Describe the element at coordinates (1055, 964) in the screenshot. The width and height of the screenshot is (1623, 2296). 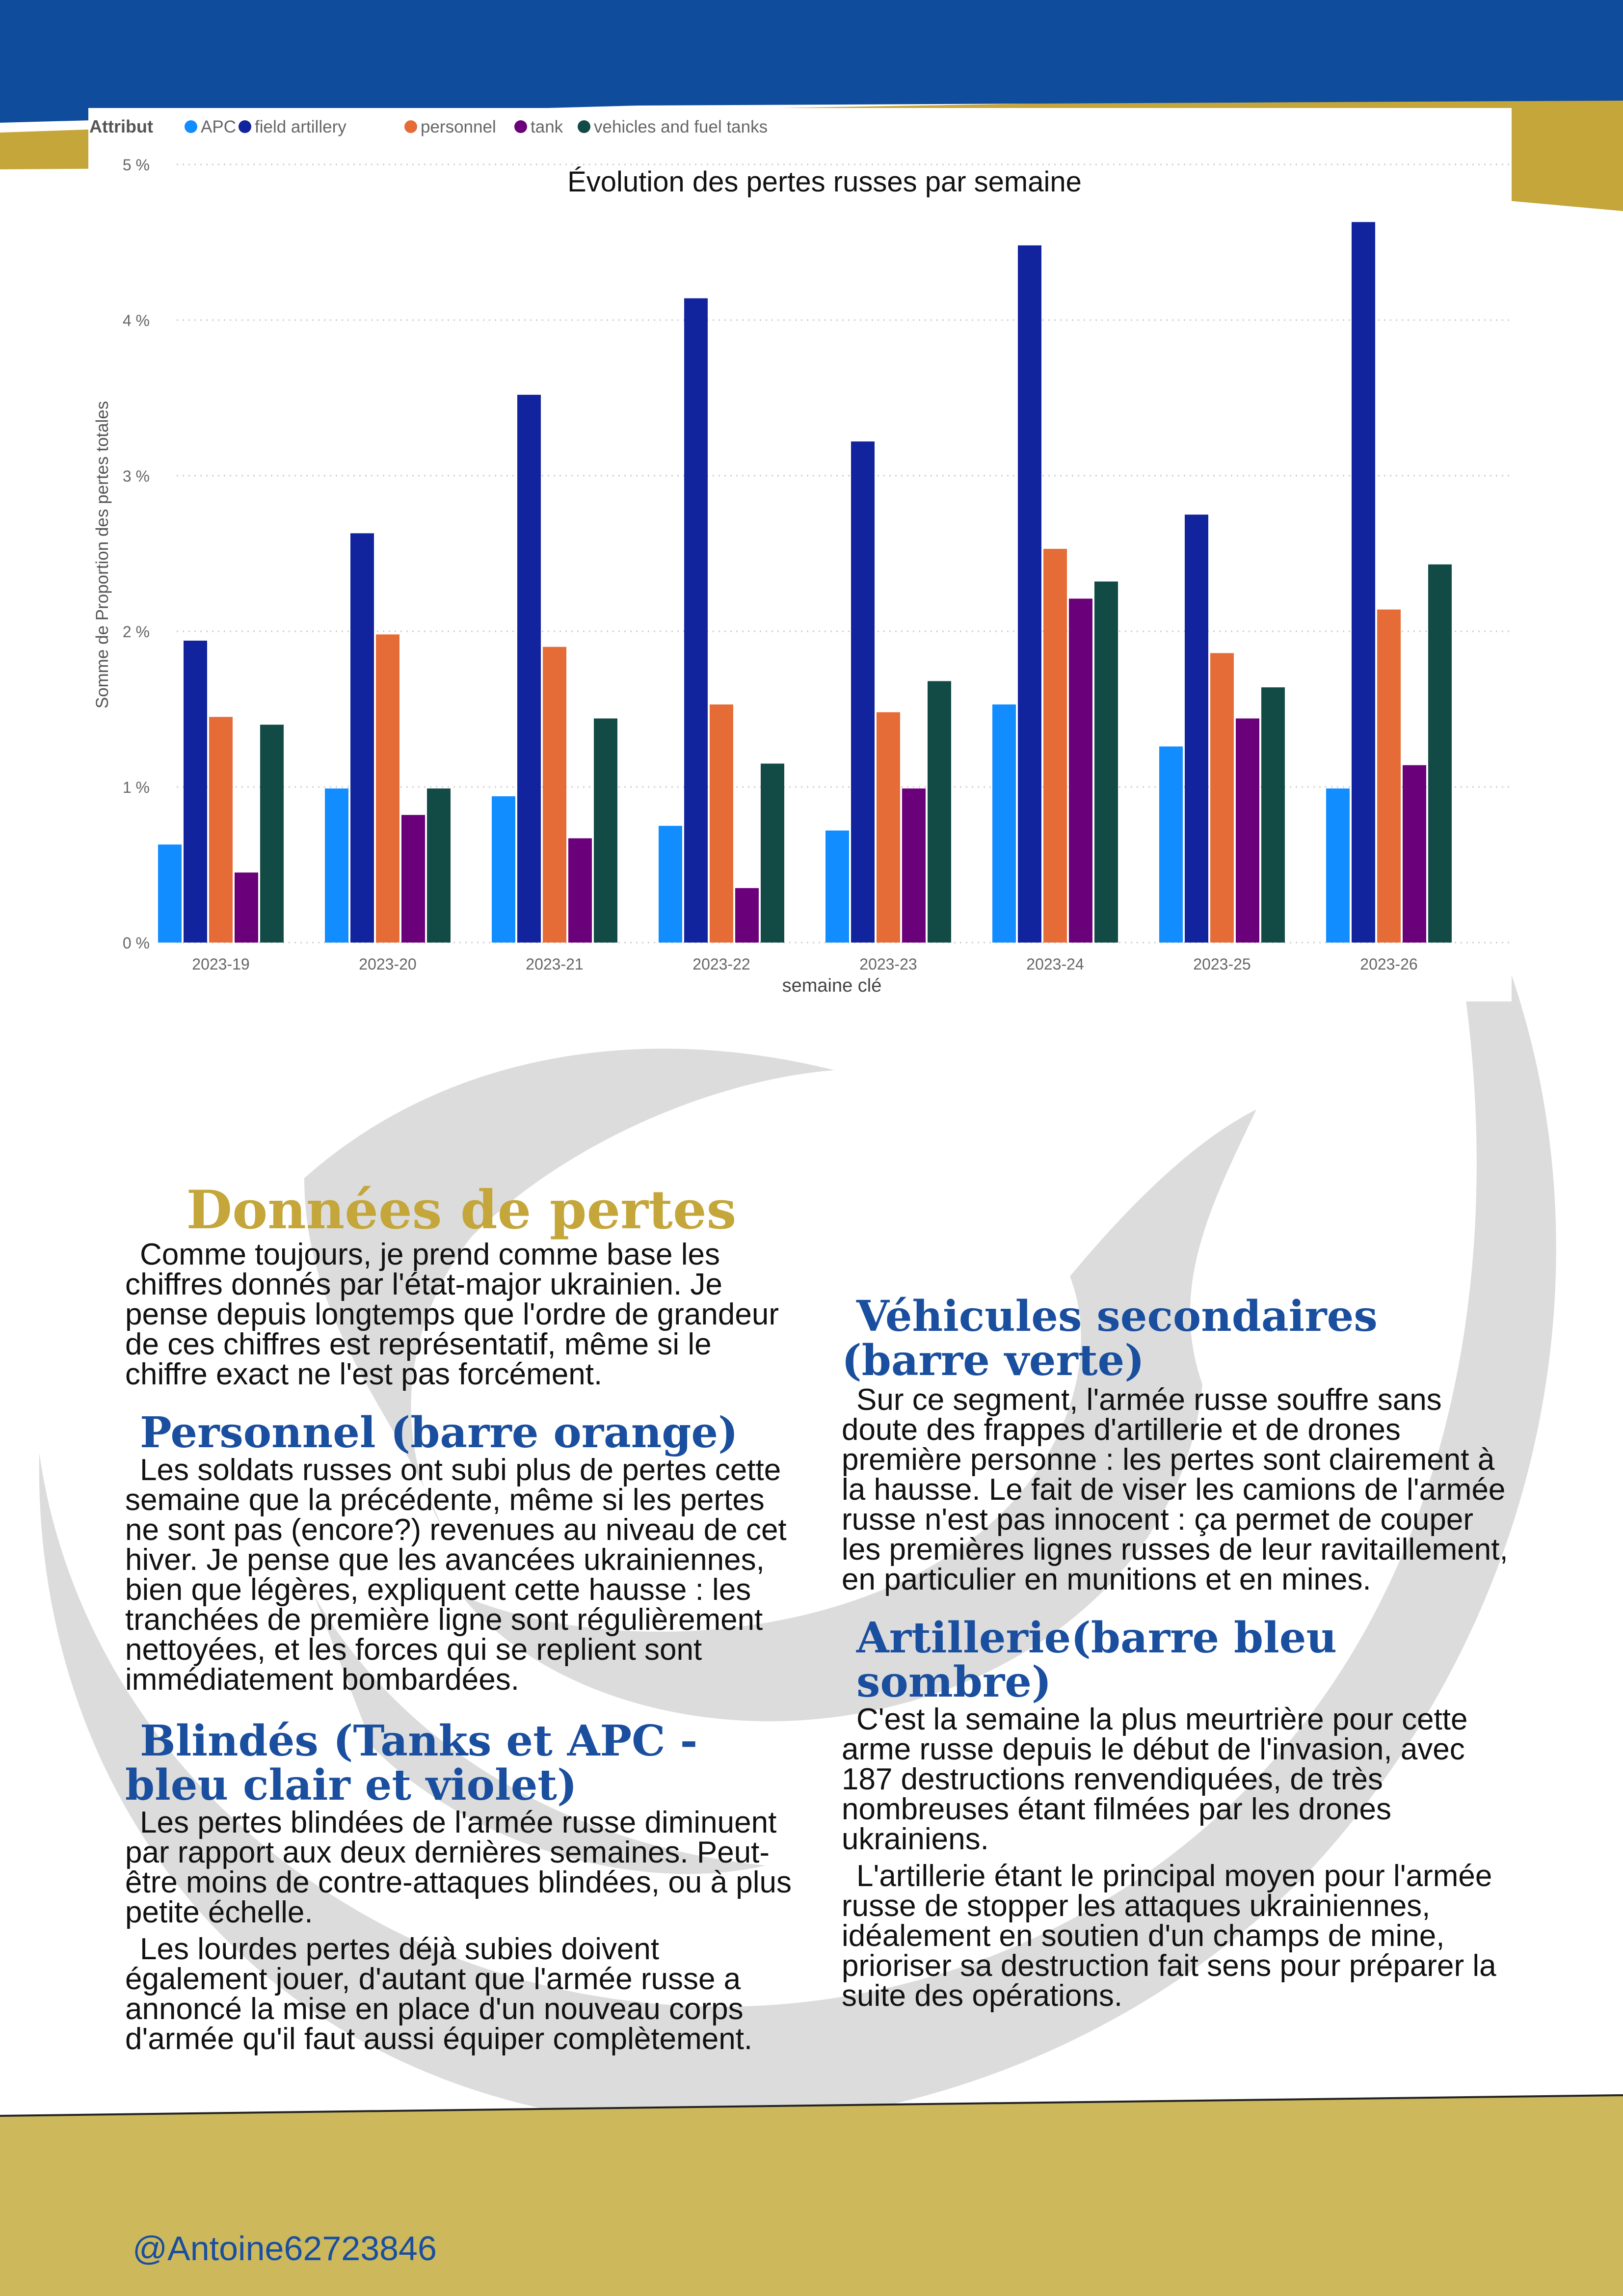
I see `x-tick-label: 2023-24` at that location.